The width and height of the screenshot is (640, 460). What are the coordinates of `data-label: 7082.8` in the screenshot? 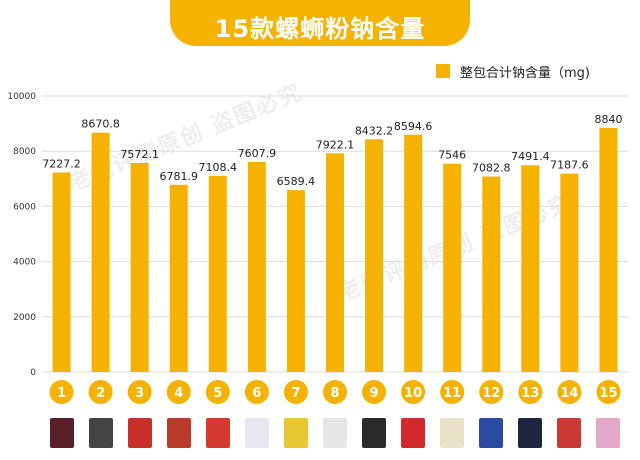 It's located at (491, 168).